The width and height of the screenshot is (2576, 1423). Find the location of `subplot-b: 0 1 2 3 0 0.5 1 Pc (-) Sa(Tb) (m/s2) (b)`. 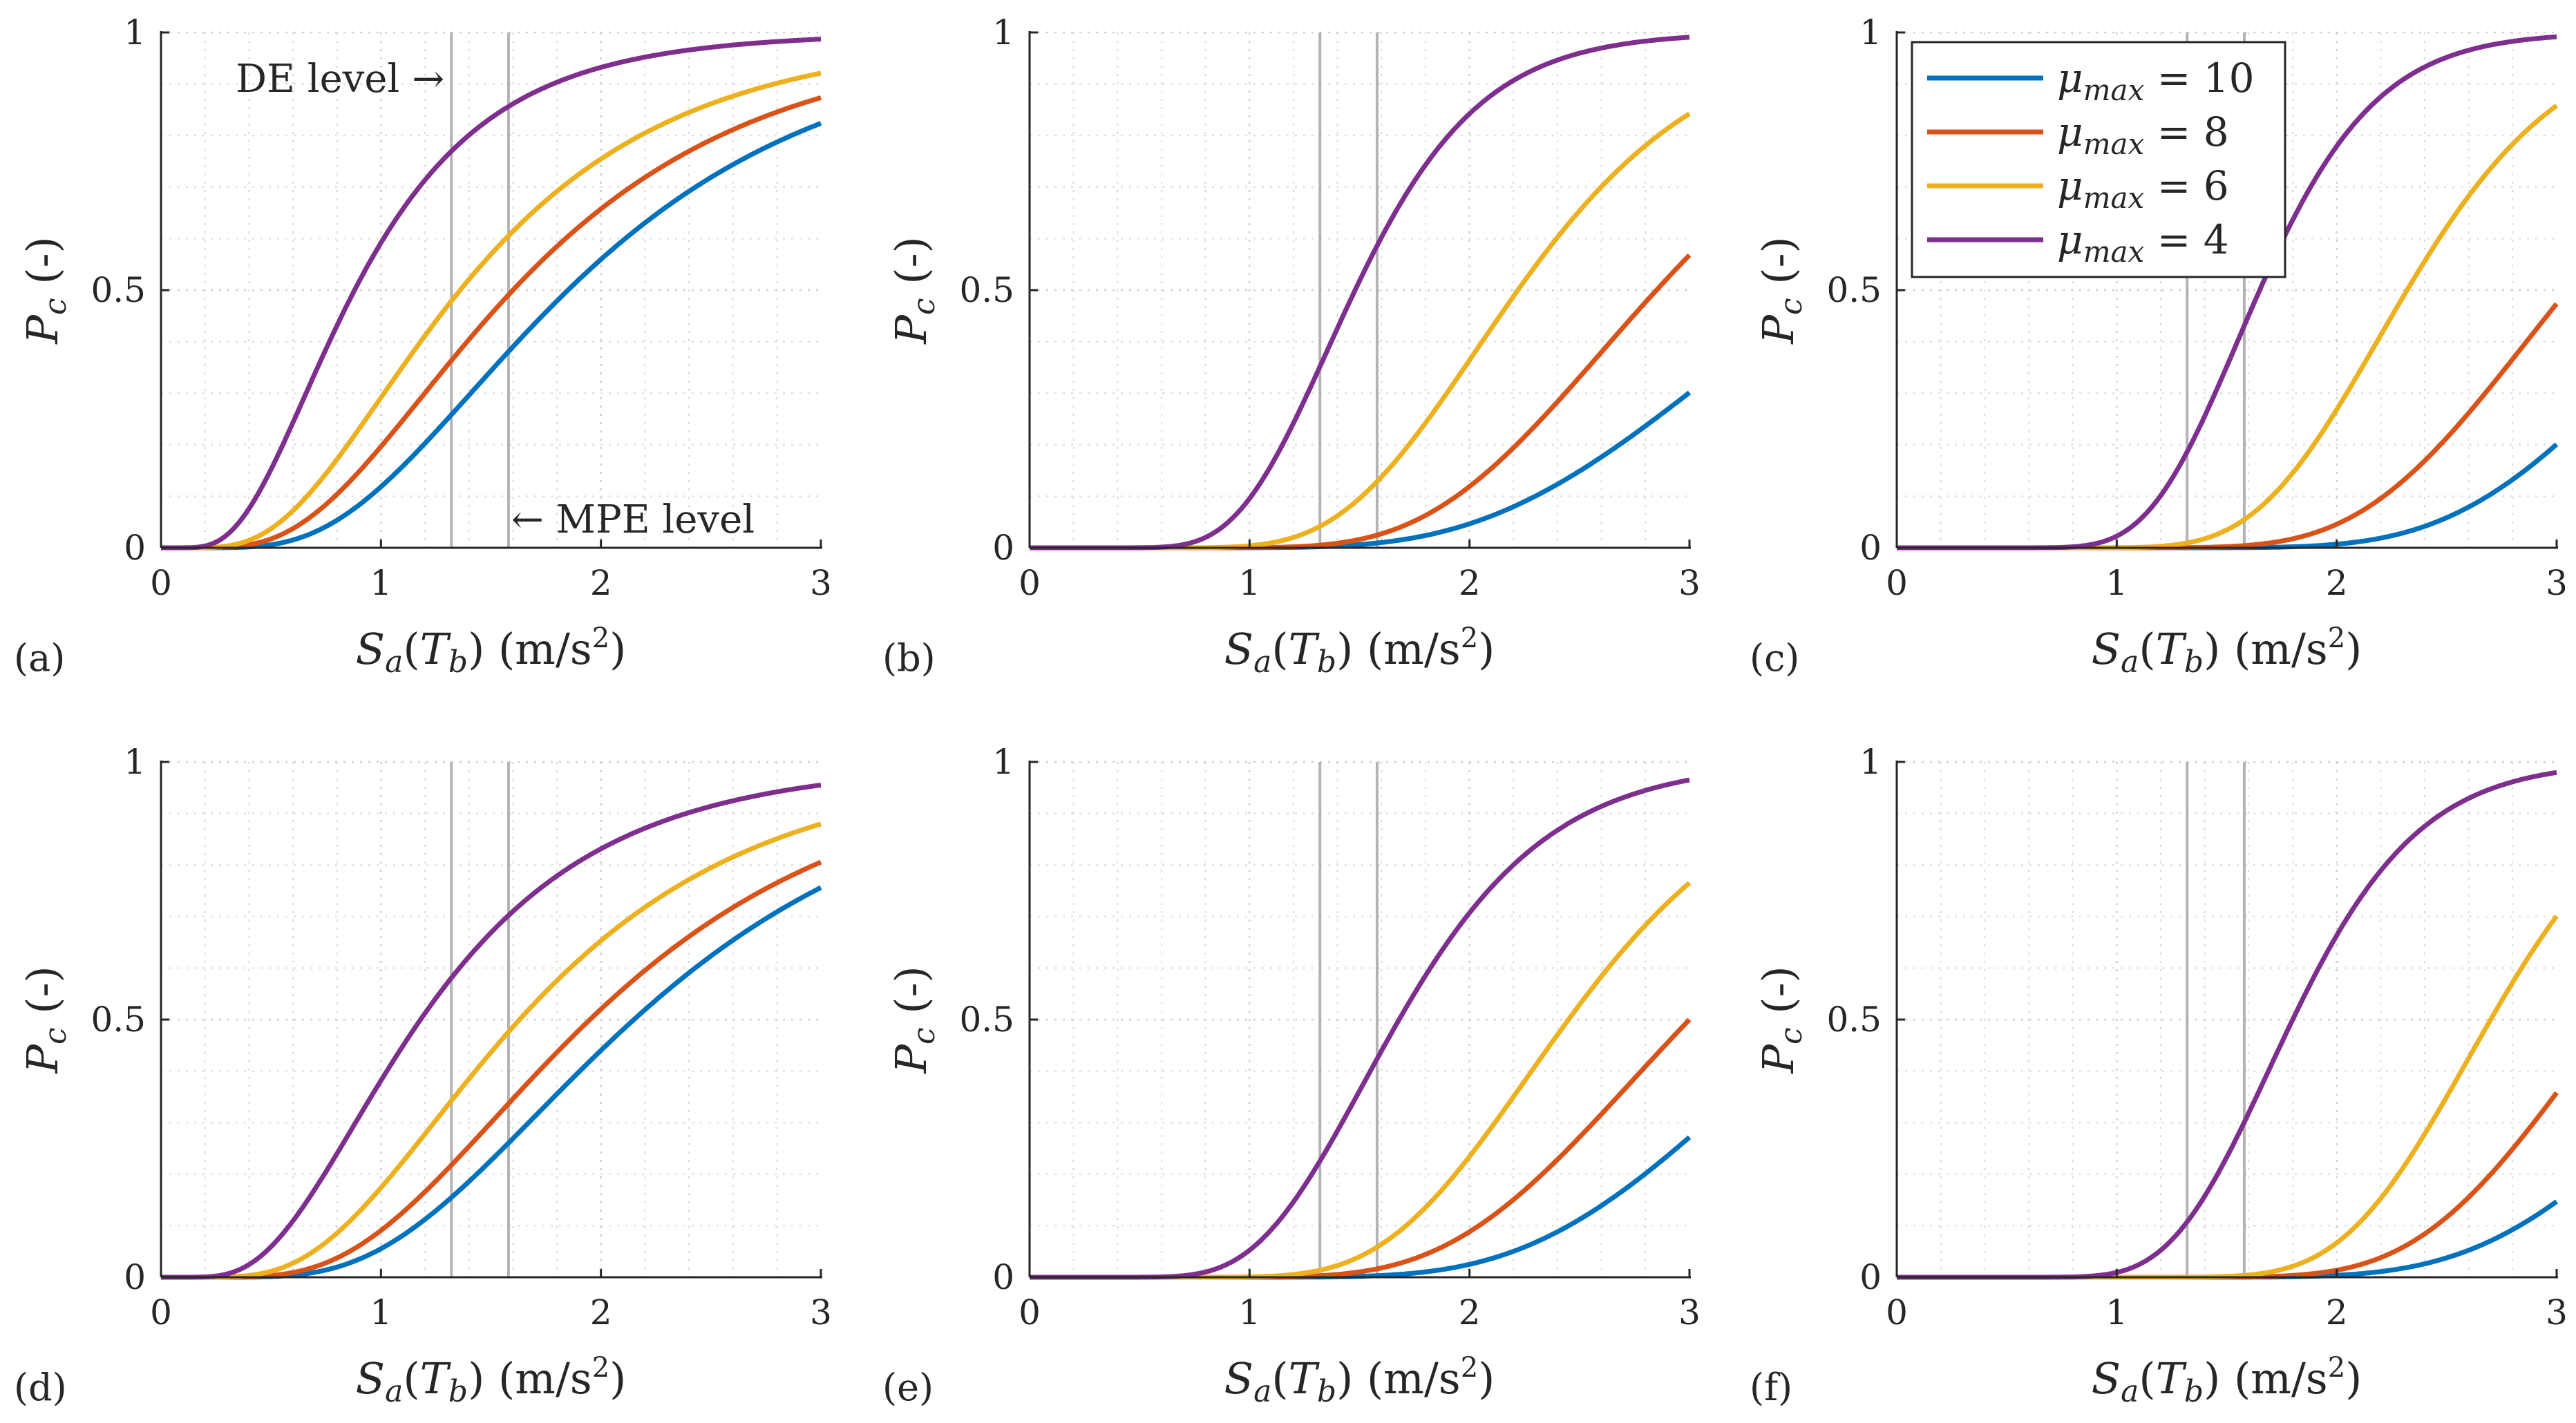

subplot-b: 0 1 2 3 0 0.5 1 Pc (-) Sa(Tb) (m/s2) (b) is located at coordinates (1291, 346).